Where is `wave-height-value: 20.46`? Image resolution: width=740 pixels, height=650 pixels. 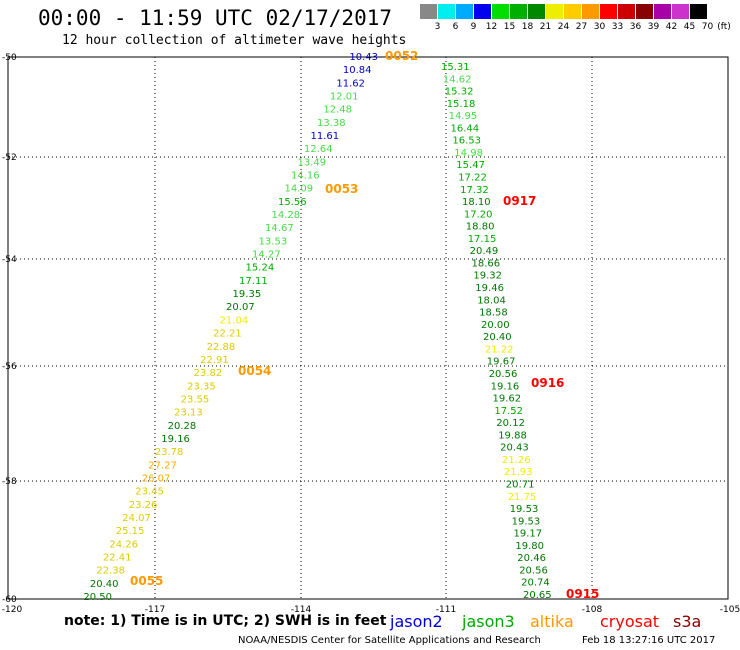
wave-height-value: 20.46 is located at coordinates (531, 558).